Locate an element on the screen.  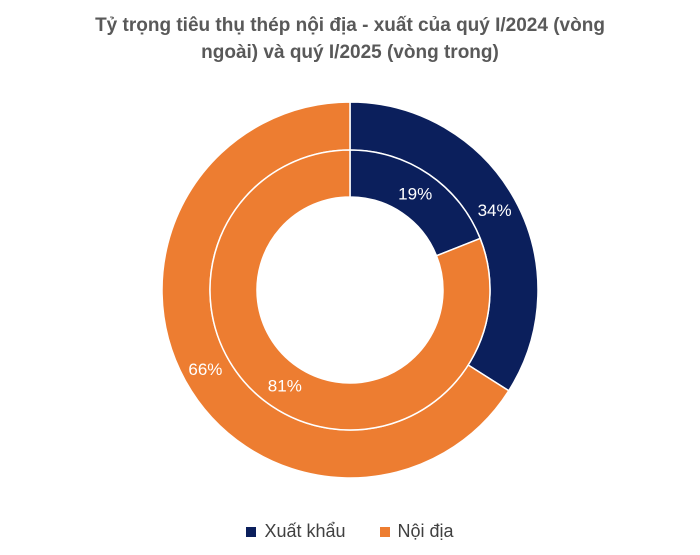
legend: Xuất khẩu Nội địa is located at coordinates (350, 531).